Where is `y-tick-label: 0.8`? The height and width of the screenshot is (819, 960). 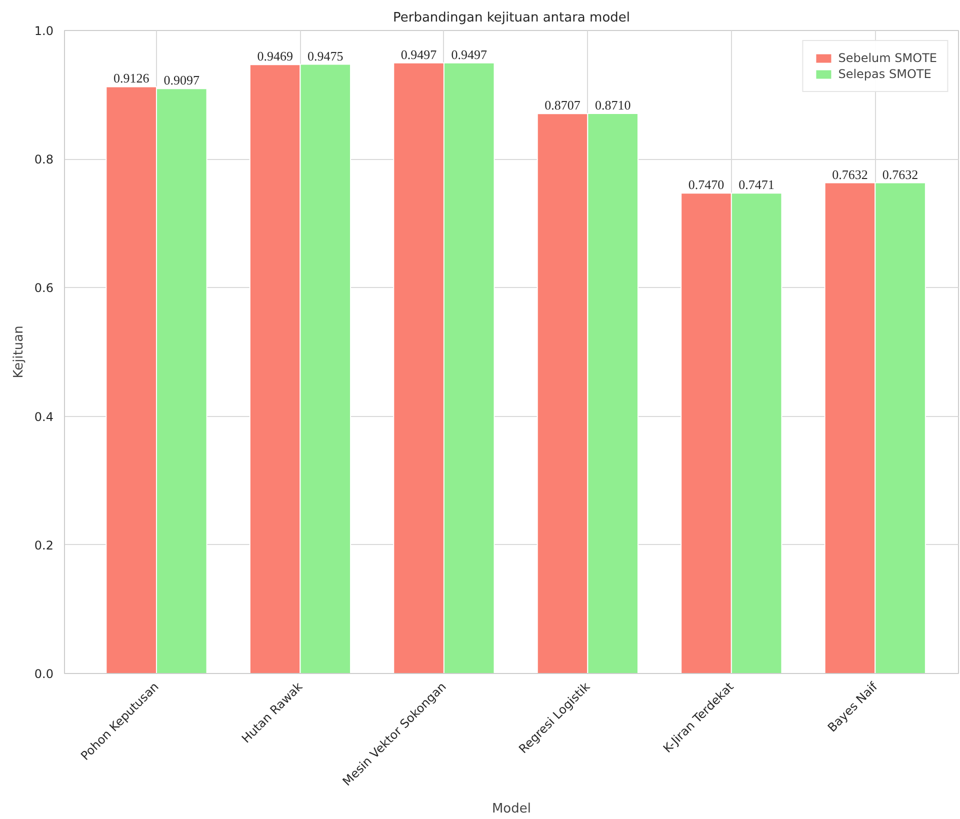 y-tick-label: 0.8 is located at coordinates (44, 159).